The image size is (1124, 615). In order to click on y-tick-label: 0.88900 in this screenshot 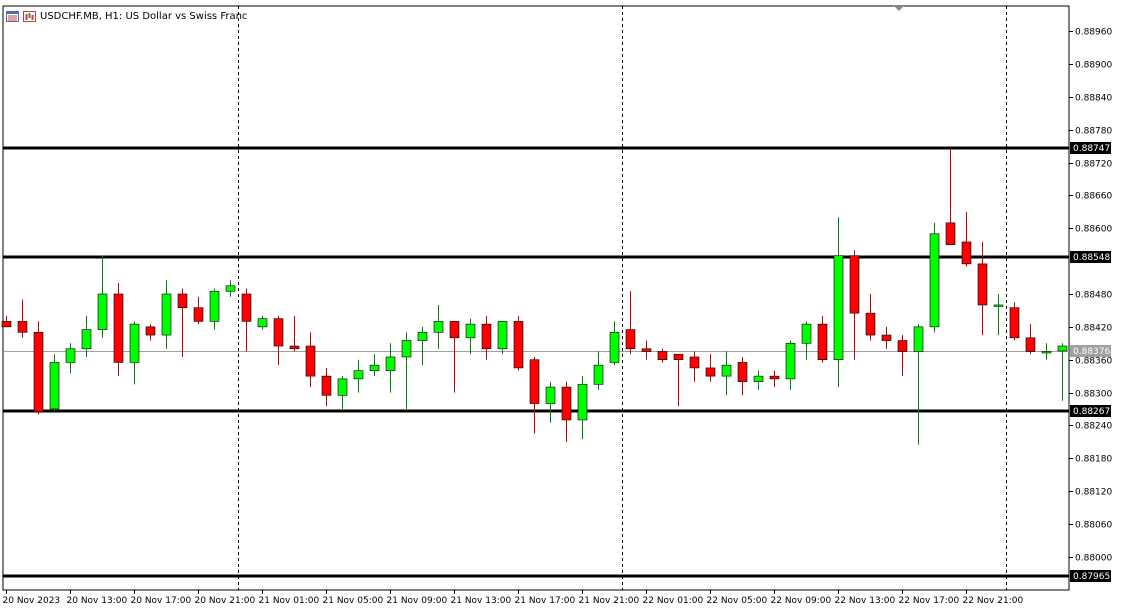, I will do `click(1093, 66)`.